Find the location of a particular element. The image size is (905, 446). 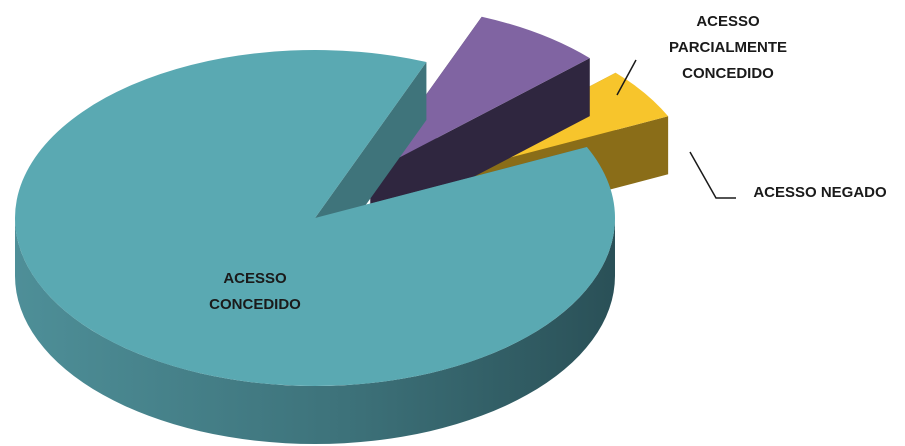

data-label-1: ACESSO NEGADO is located at coordinates (820, 192).